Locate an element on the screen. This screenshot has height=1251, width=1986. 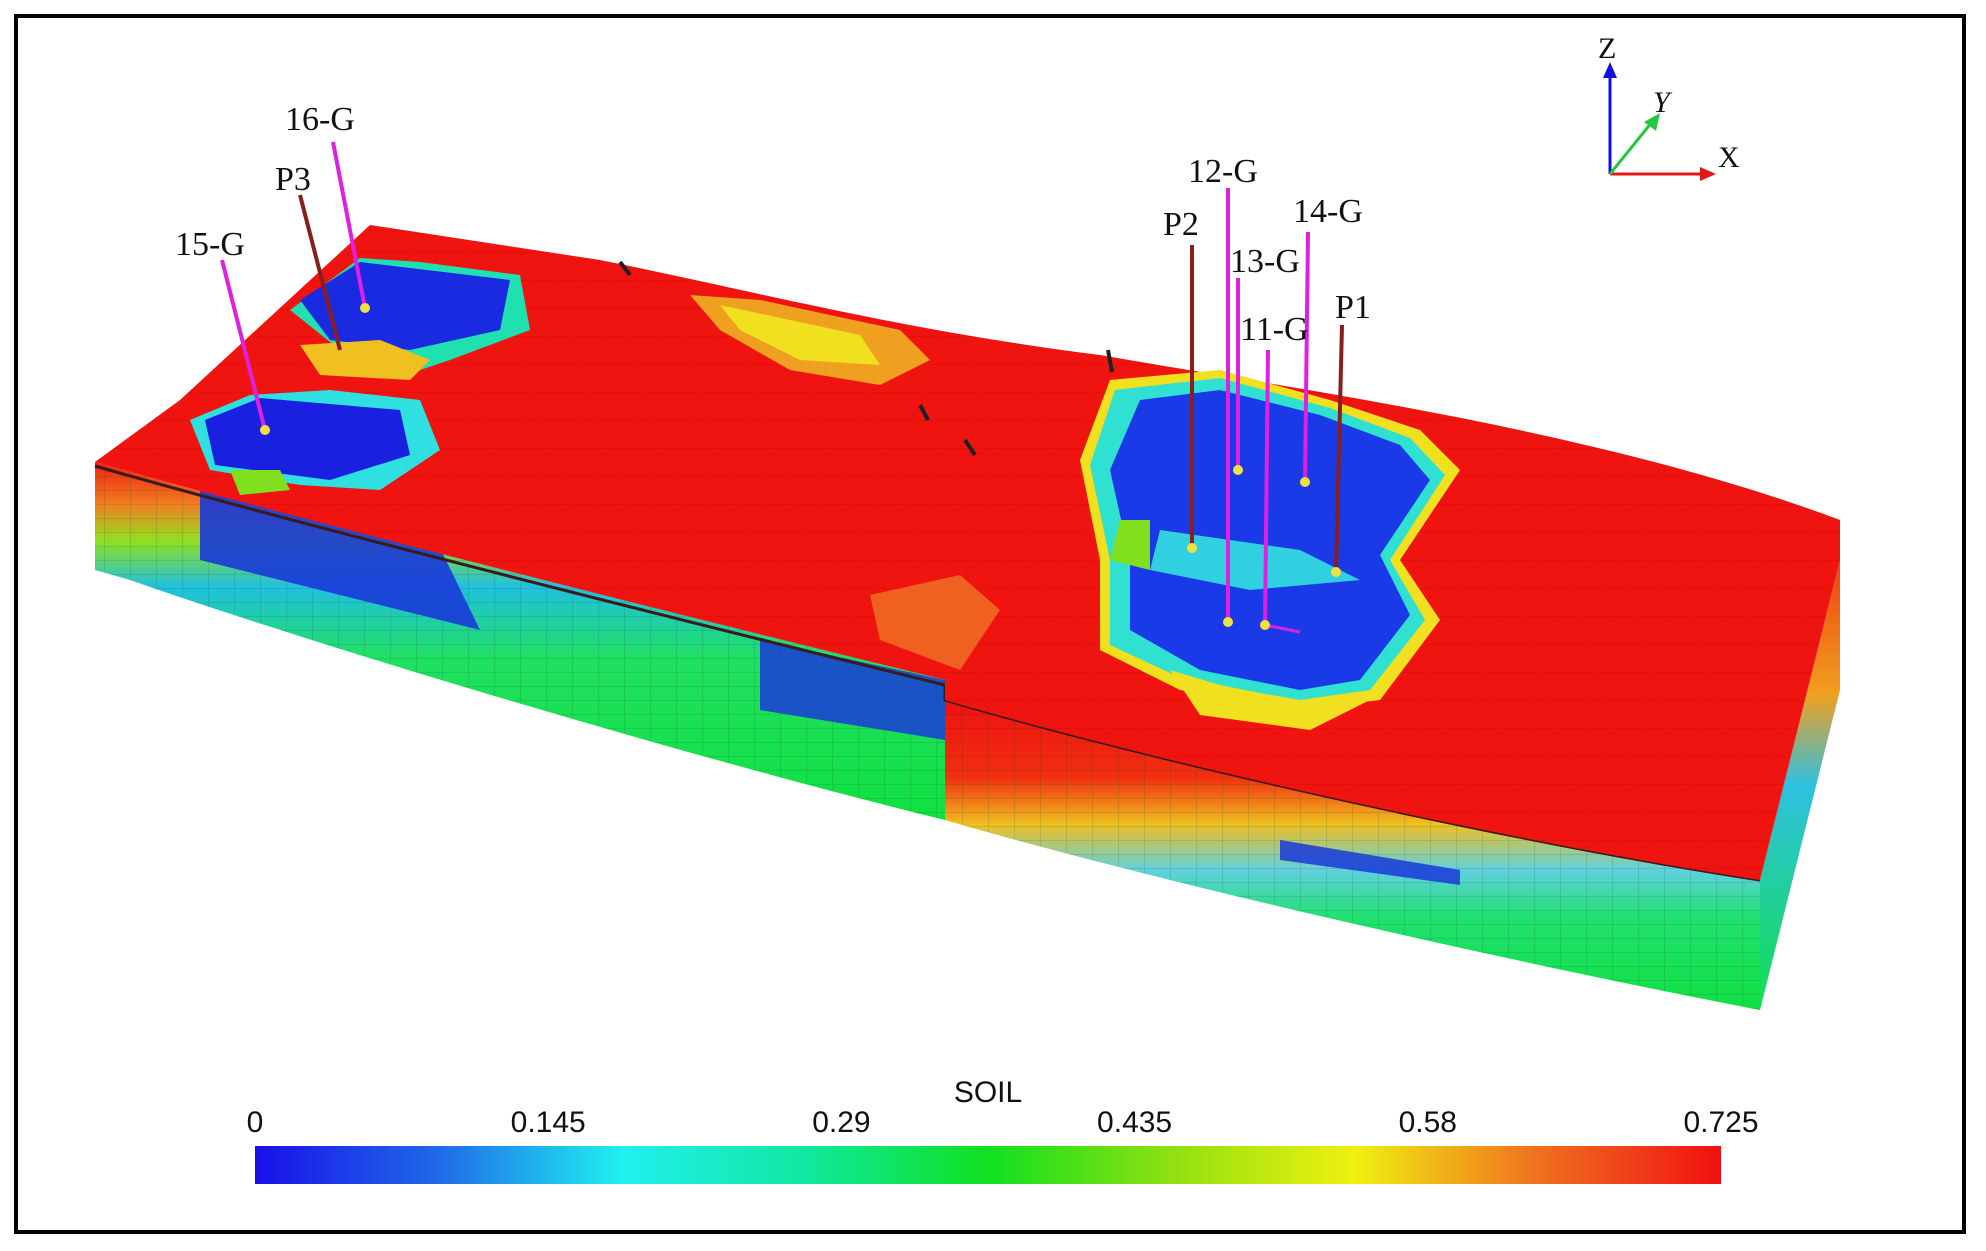
well-label-14-G: 14-G is located at coordinates (1328, 211).